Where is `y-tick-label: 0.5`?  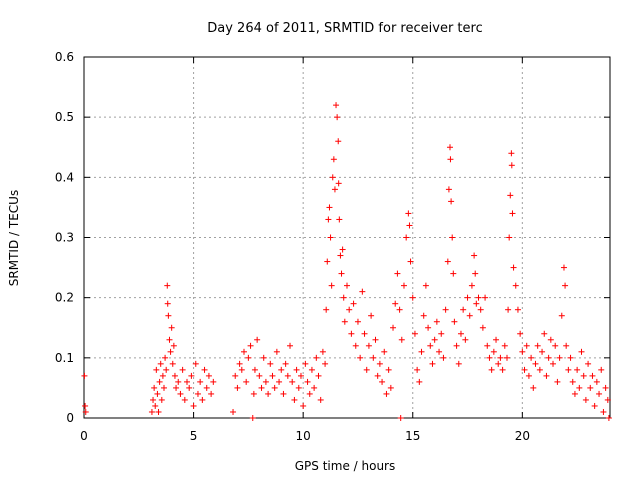 y-tick-label: 0.5 is located at coordinates (64, 117).